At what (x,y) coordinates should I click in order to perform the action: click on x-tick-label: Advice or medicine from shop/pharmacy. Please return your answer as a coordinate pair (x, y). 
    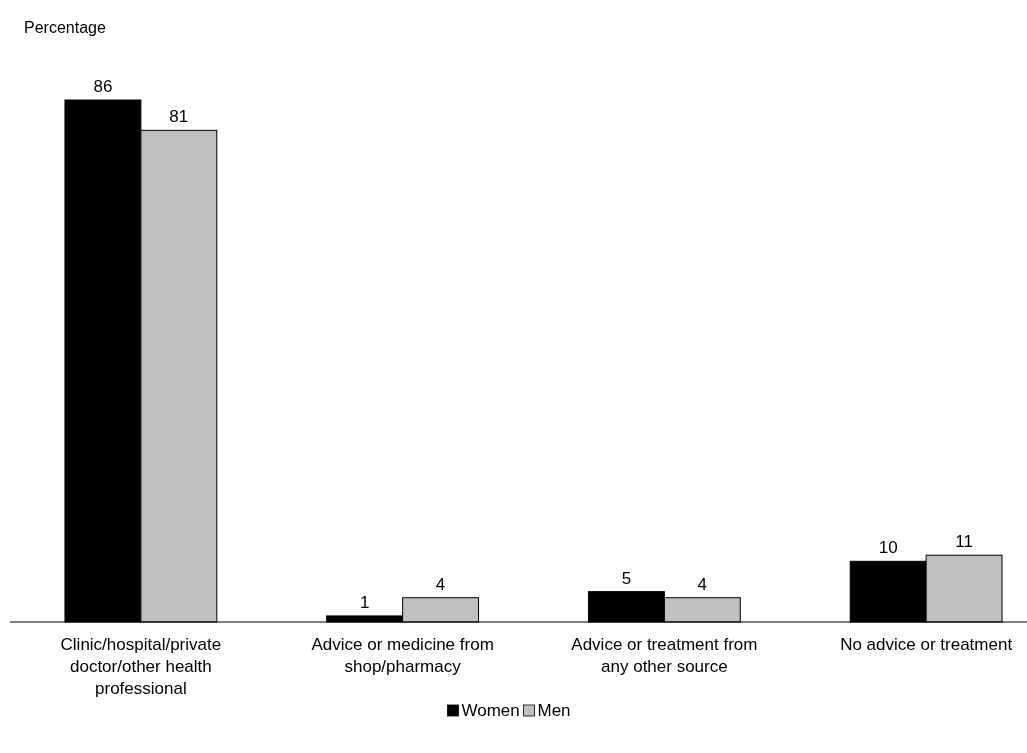
    Looking at the image, I should click on (402, 655).